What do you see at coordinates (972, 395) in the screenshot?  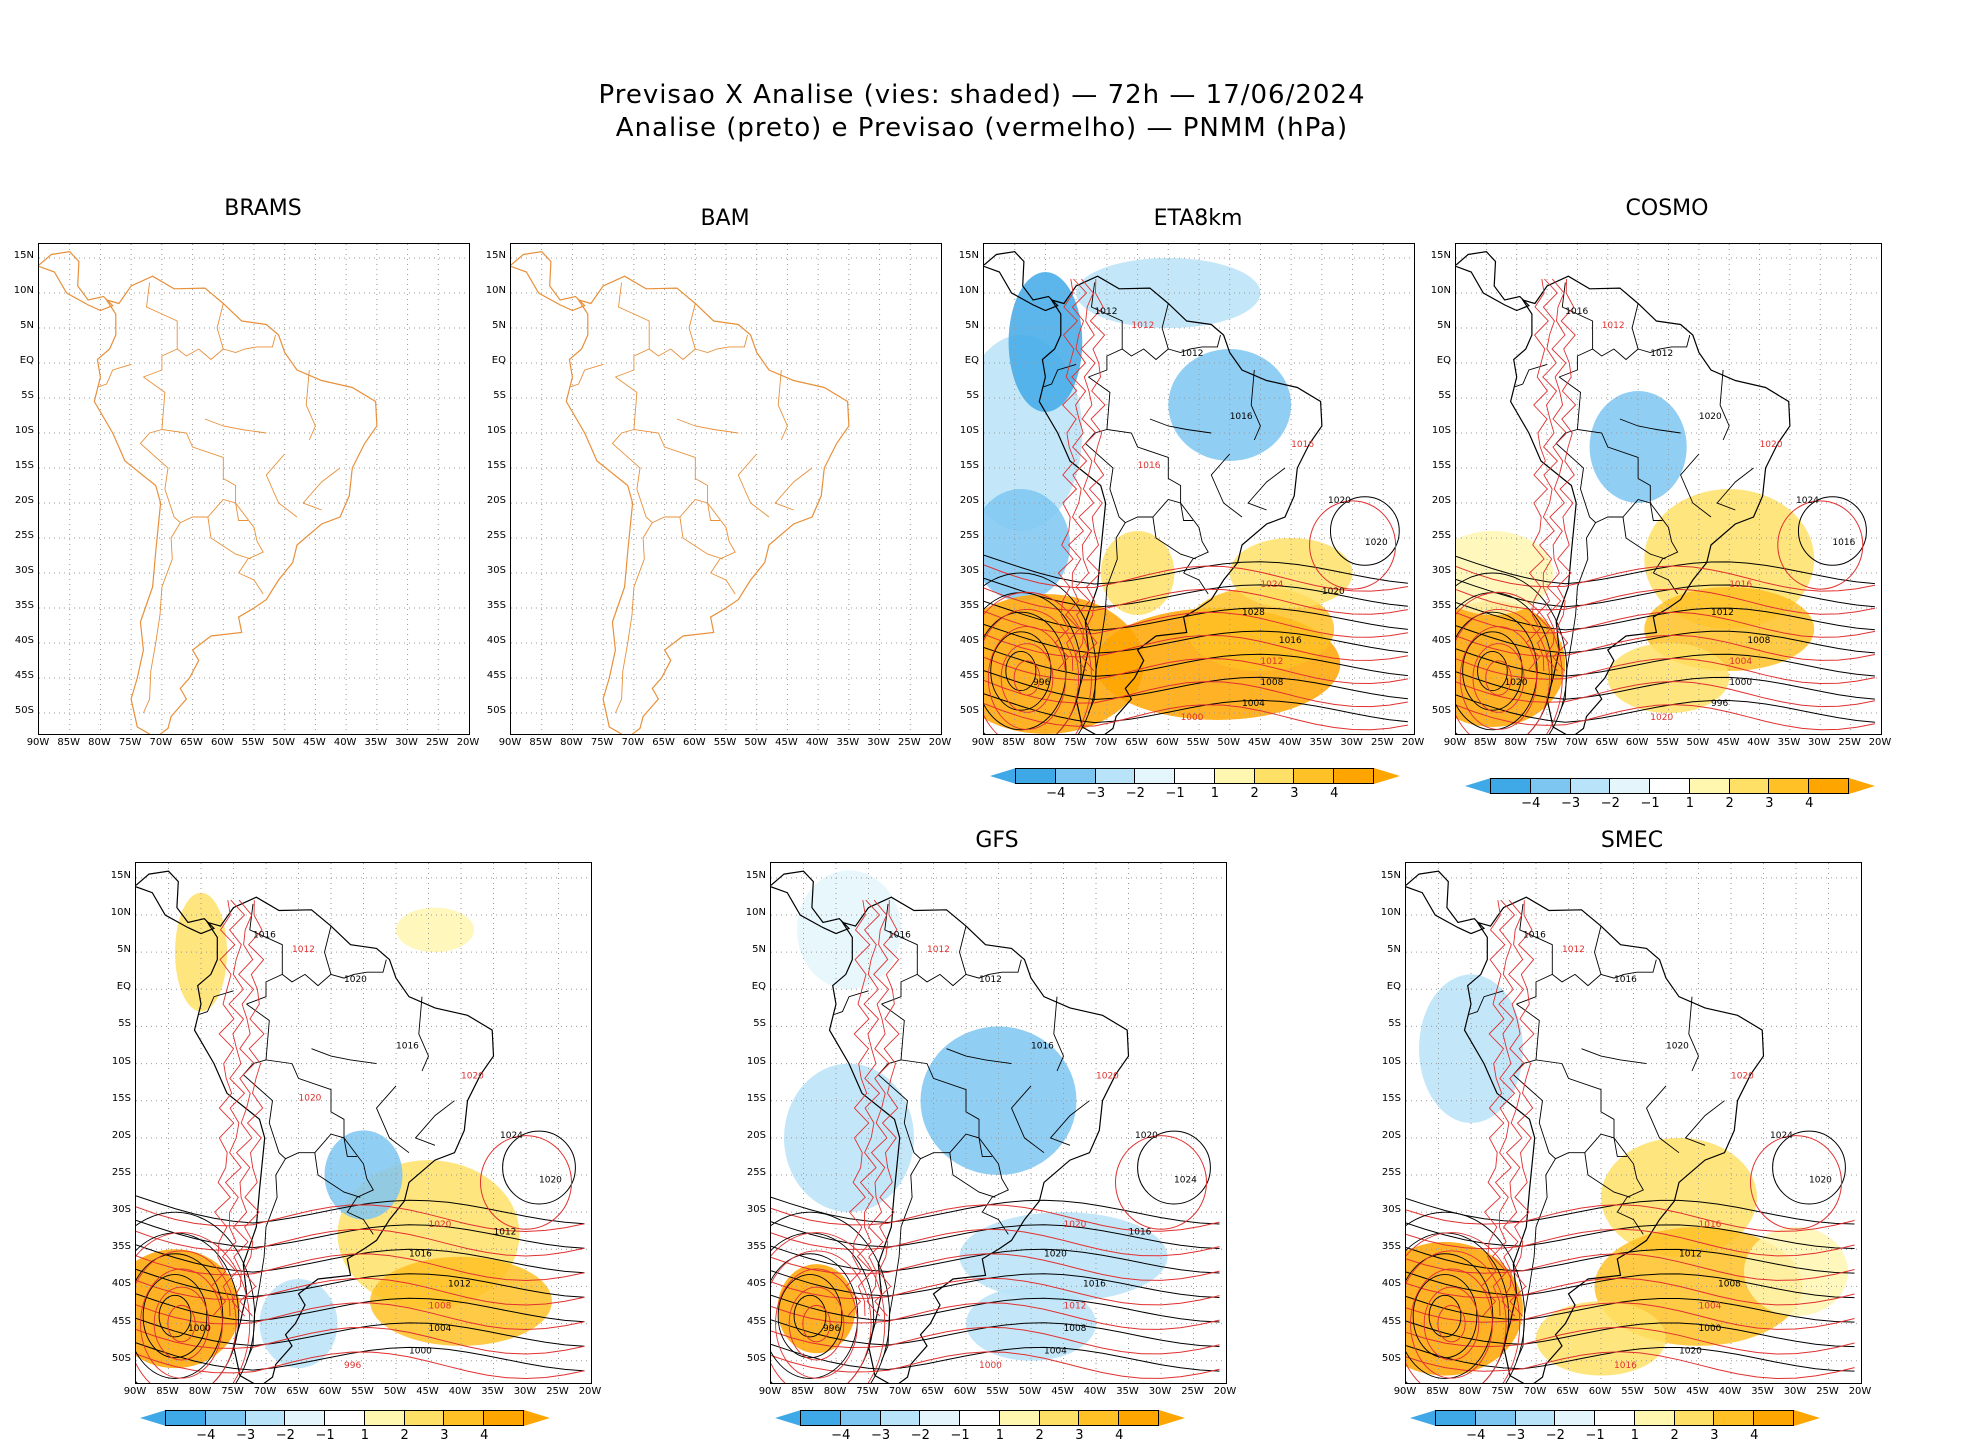 I see `lat-tick-label: 5S` at bounding box center [972, 395].